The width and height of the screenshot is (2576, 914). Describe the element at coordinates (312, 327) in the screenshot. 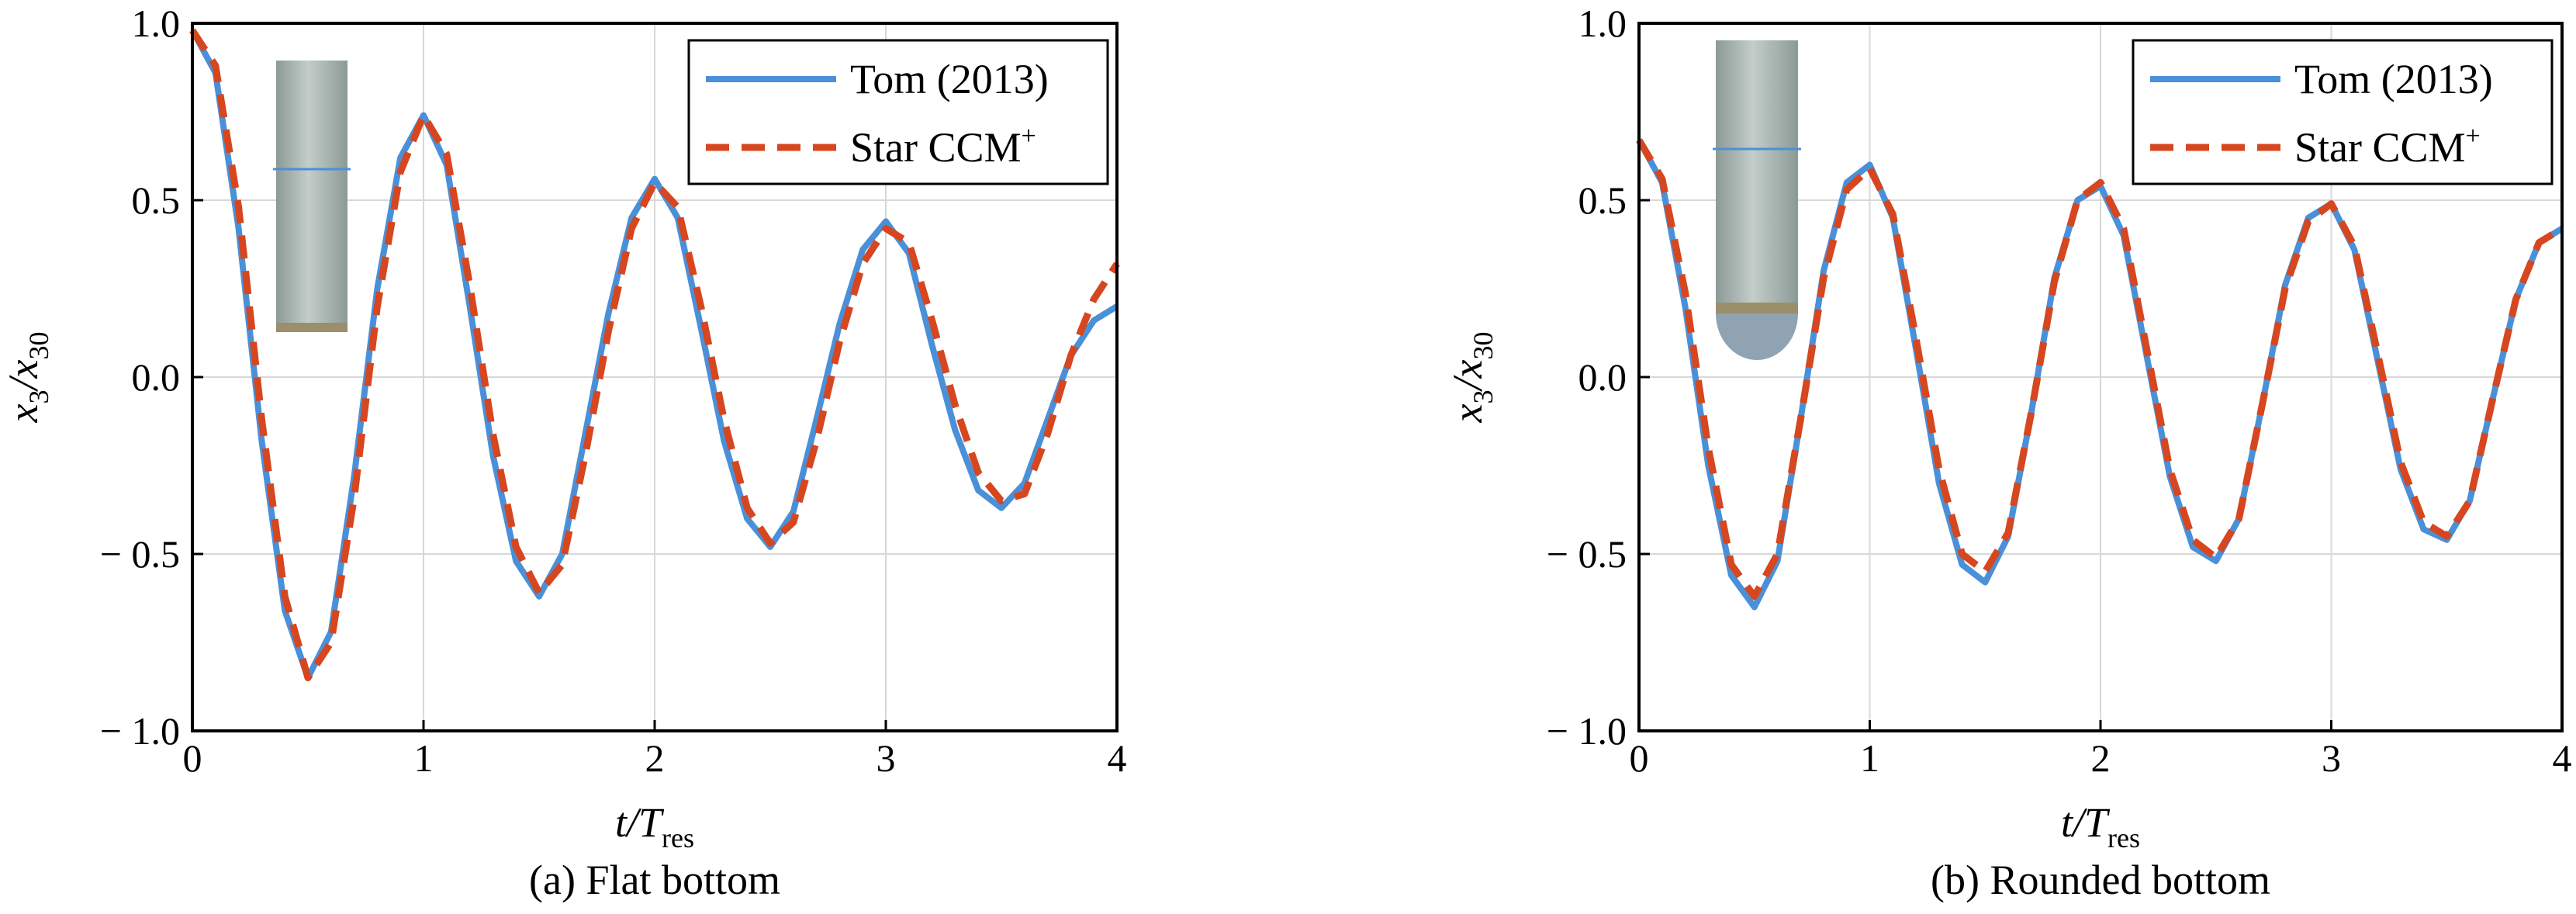

I see `cylinder-base` at that location.